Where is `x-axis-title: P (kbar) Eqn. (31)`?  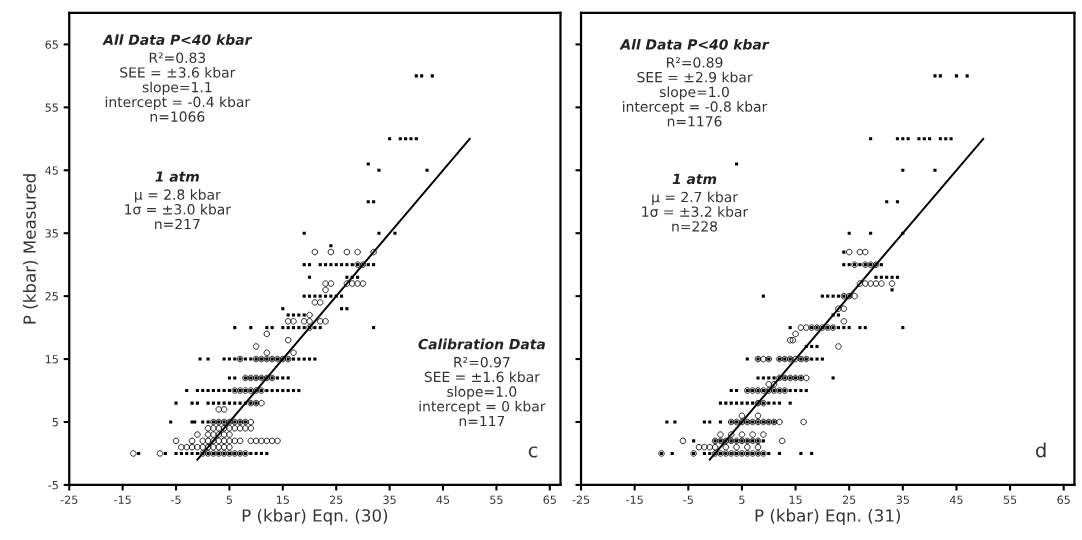 x-axis-title: P (kbar) Eqn. (31) is located at coordinates (828, 516).